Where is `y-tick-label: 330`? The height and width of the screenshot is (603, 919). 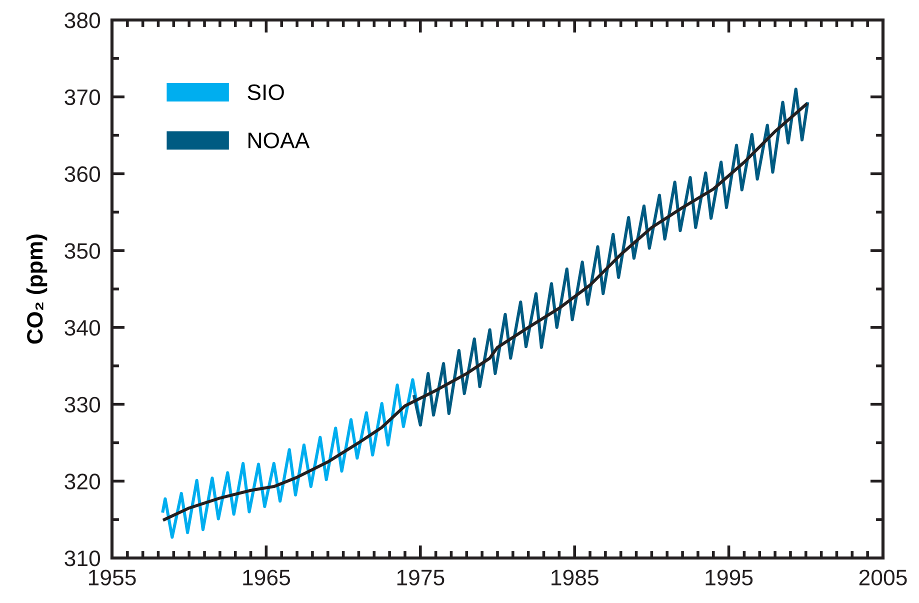
y-tick-label: 330 is located at coordinates (82, 404).